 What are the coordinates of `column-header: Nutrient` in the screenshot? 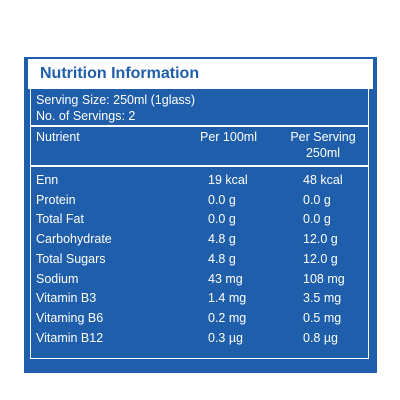 It's located at (58, 137).